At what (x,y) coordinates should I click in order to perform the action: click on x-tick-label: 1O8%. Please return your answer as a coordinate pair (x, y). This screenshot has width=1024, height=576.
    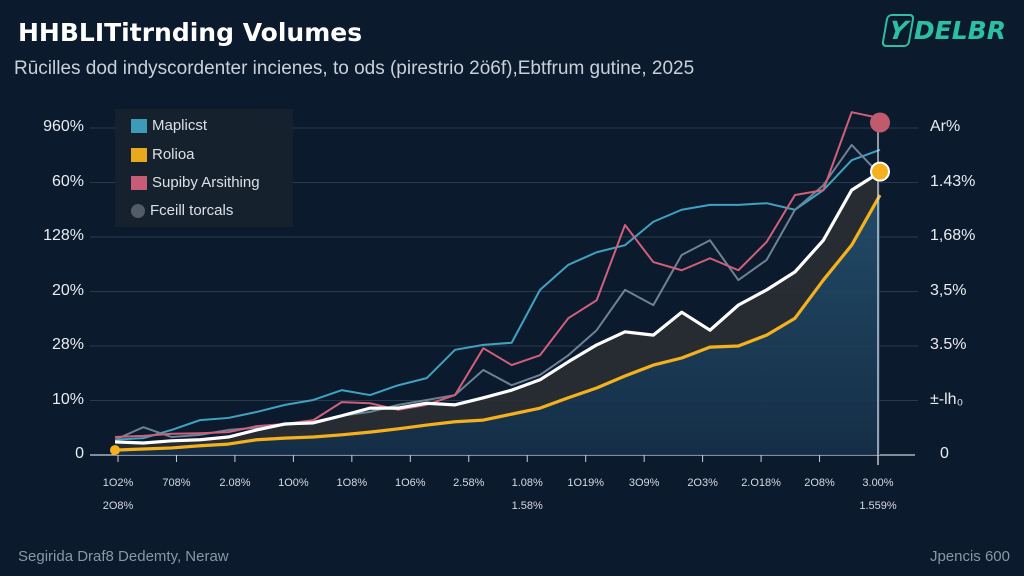
    Looking at the image, I should click on (352, 483).